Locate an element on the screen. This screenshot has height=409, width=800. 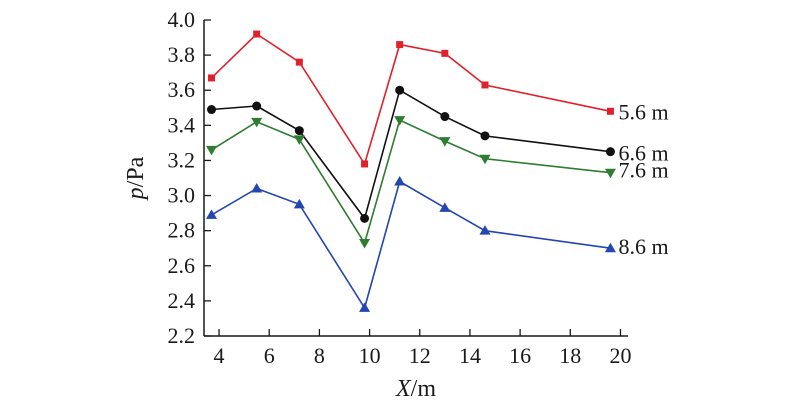
y-tick-label: 2.2 is located at coordinates (182, 335).